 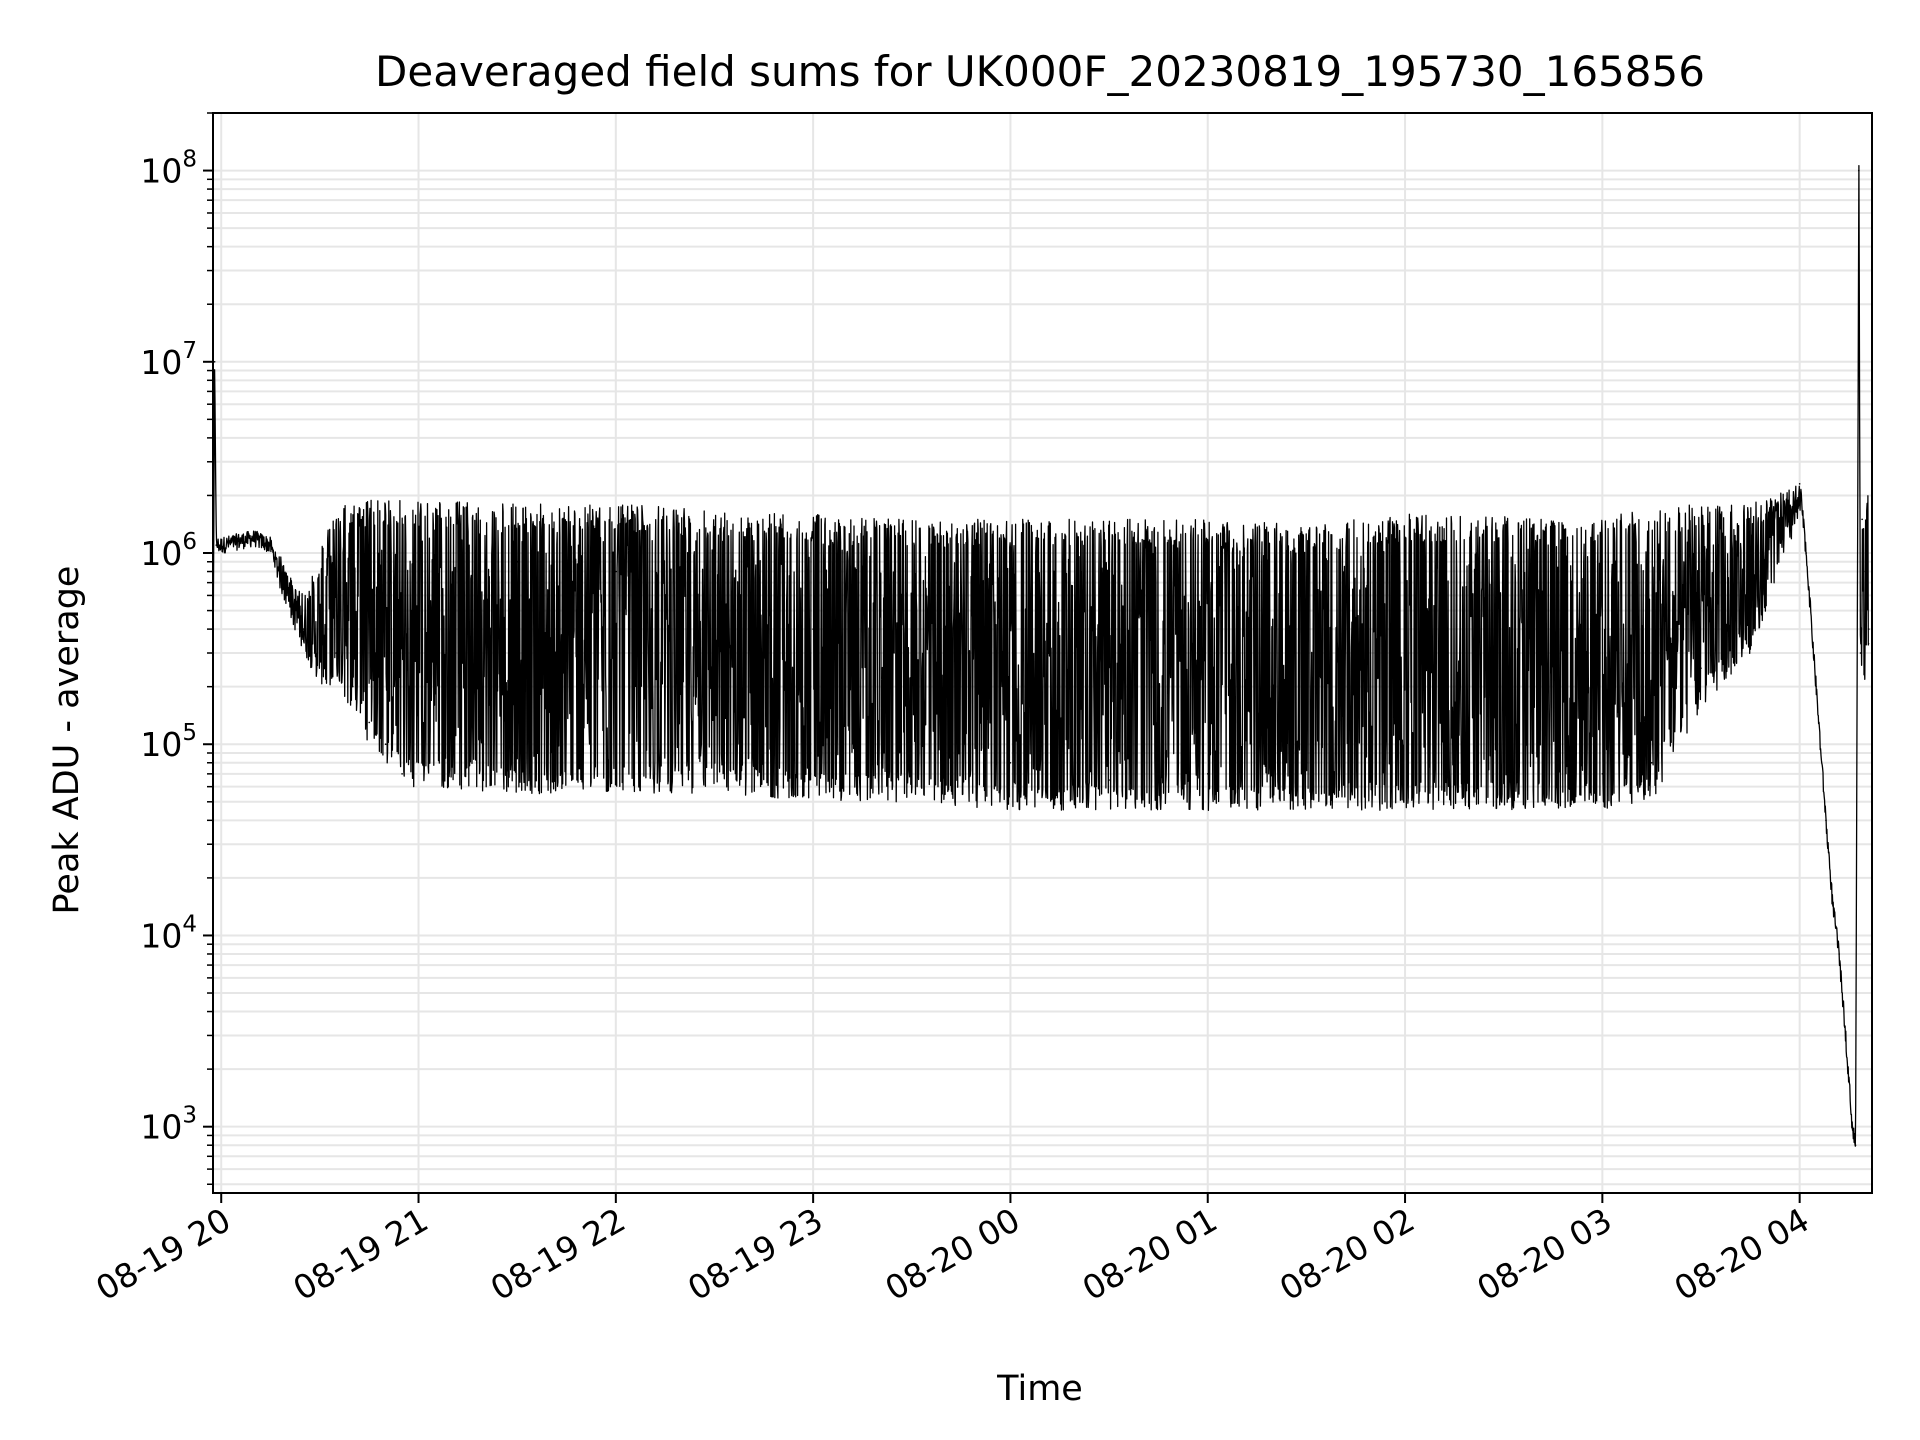 I want to click on y-tick-label: 10⁶, so click(x=168, y=551).